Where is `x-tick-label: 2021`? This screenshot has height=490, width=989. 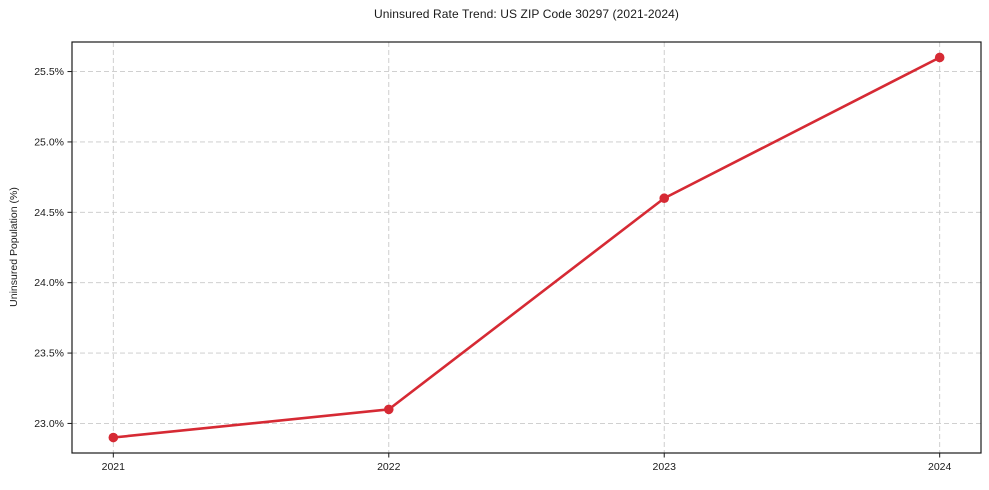 x-tick-label: 2021 is located at coordinates (114, 467).